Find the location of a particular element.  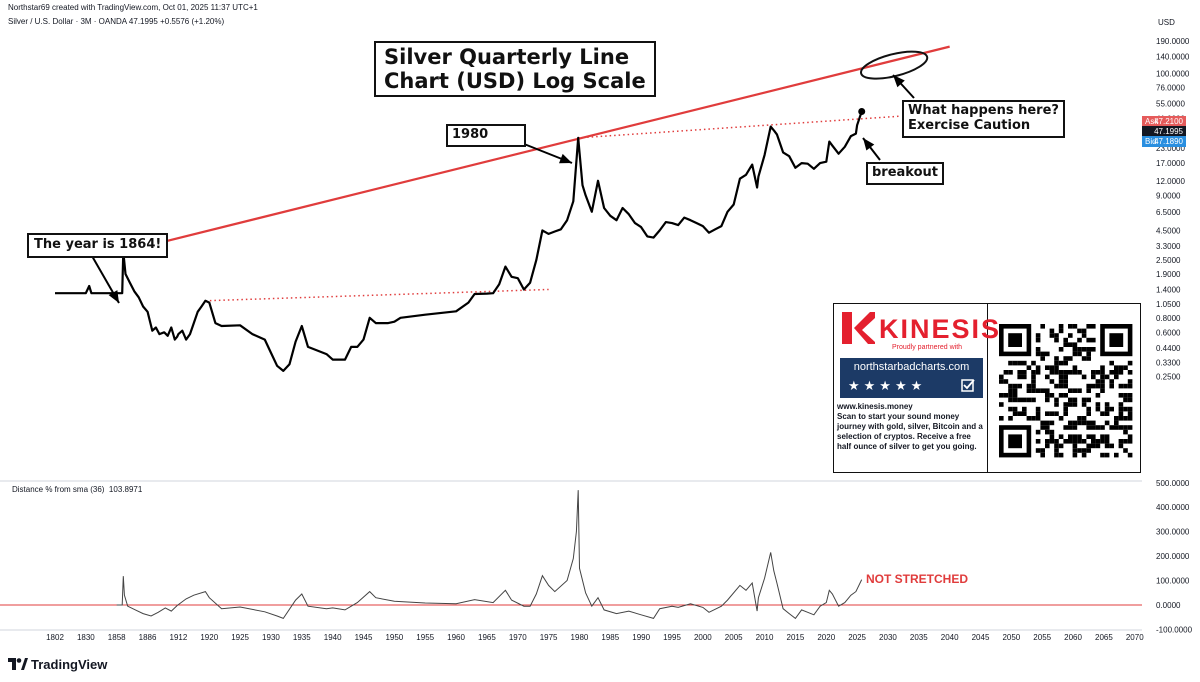

time-axis-tick: 2035 is located at coordinates (919, 637).